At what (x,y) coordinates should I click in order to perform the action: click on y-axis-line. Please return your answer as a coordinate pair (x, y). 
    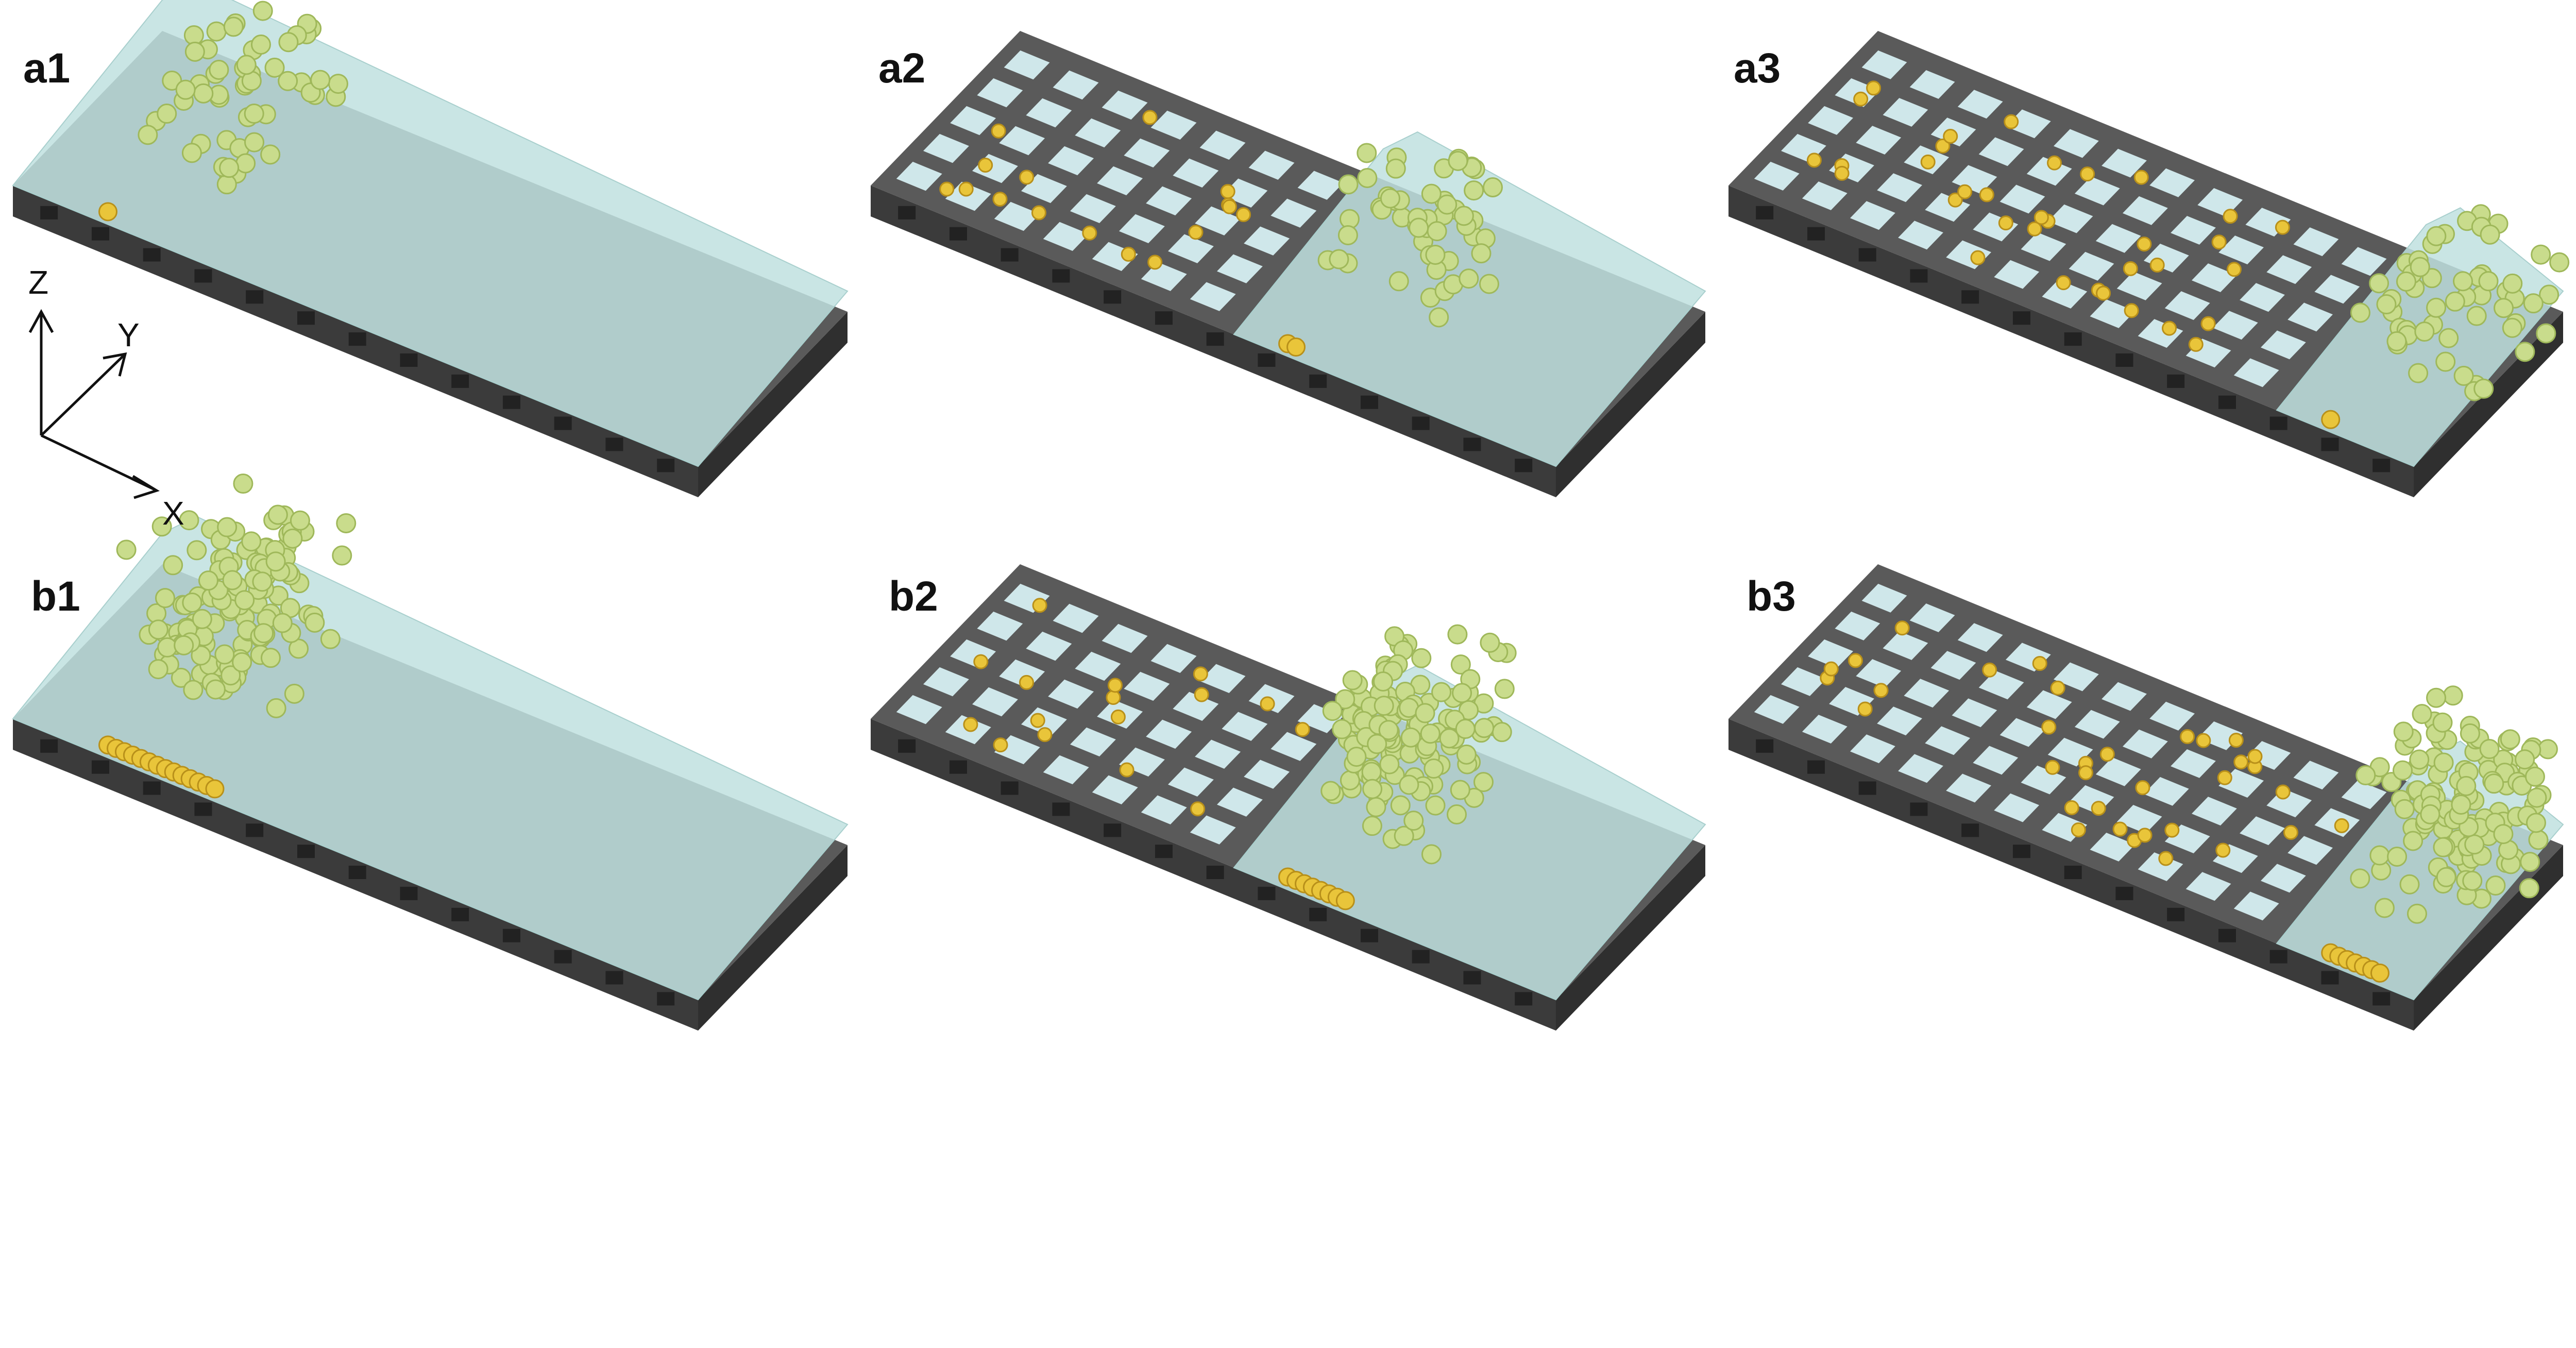
    Looking at the image, I should click on (82, 395).